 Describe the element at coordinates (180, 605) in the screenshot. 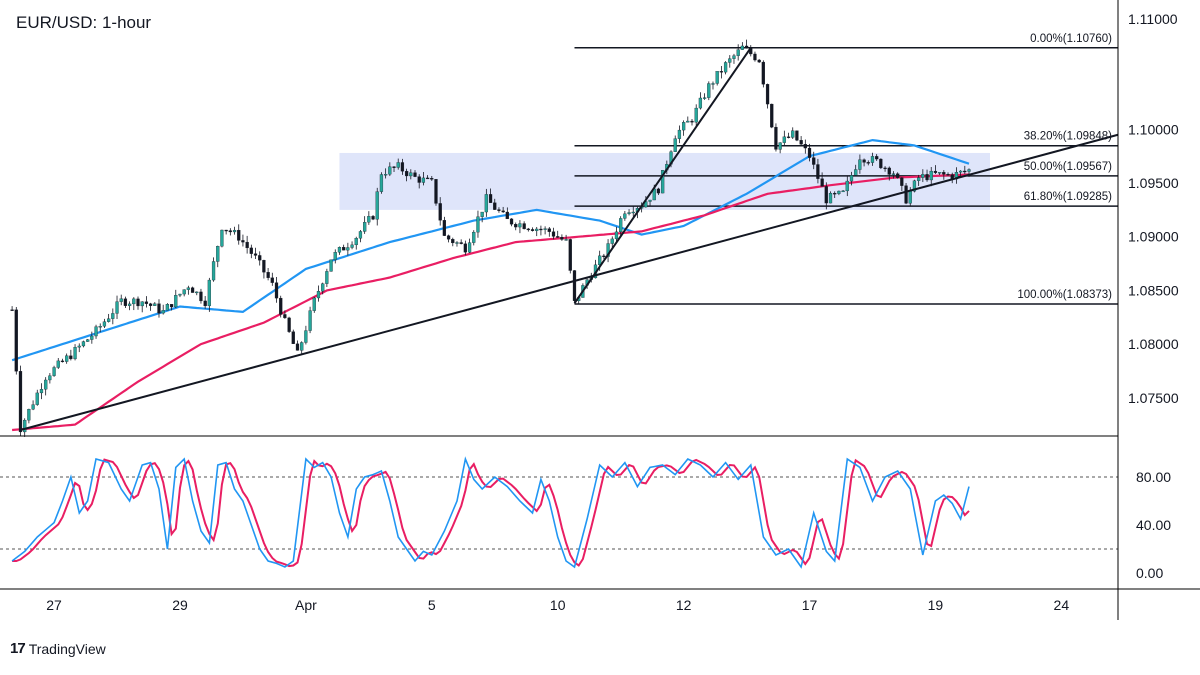

I see `time-tick-label: 29` at that location.